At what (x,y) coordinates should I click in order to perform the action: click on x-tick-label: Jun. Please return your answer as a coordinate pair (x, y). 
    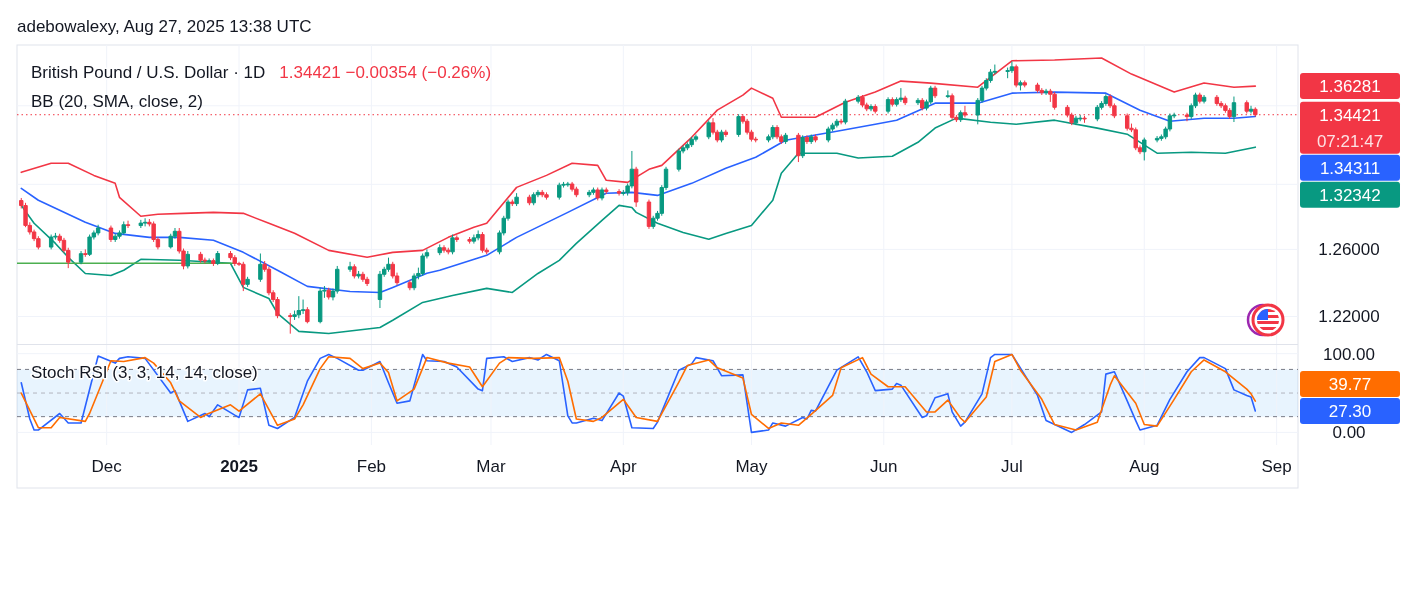
    Looking at the image, I should click on (884, 466).